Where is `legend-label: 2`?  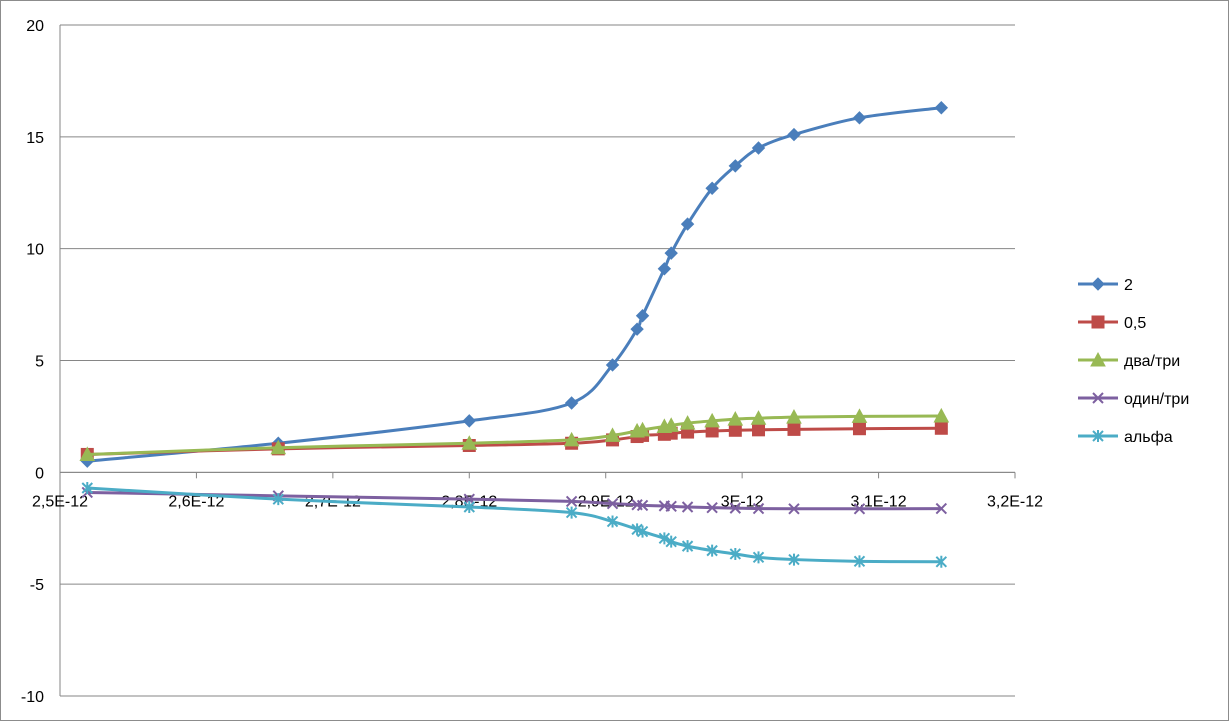 legend-label: 2 is located at coordinates (1128, 285).